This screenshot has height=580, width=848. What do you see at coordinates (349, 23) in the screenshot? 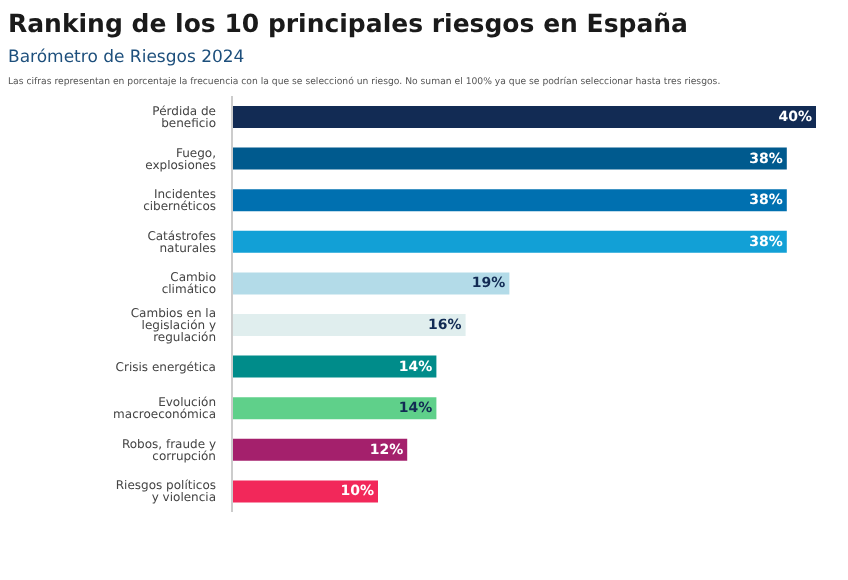
I see `chart-title: Ranking de los 10 principales riesgos en España` at bounding box center [349, 23].